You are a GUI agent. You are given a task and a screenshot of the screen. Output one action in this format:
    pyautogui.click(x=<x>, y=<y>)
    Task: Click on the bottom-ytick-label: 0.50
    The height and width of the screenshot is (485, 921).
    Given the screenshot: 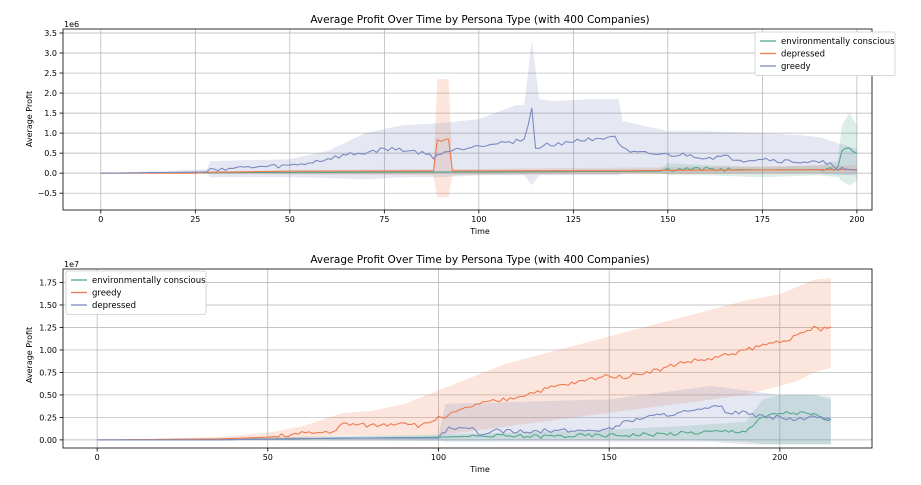 What is the action you would take?
    pyautogui.click(x=48, y=395)
    